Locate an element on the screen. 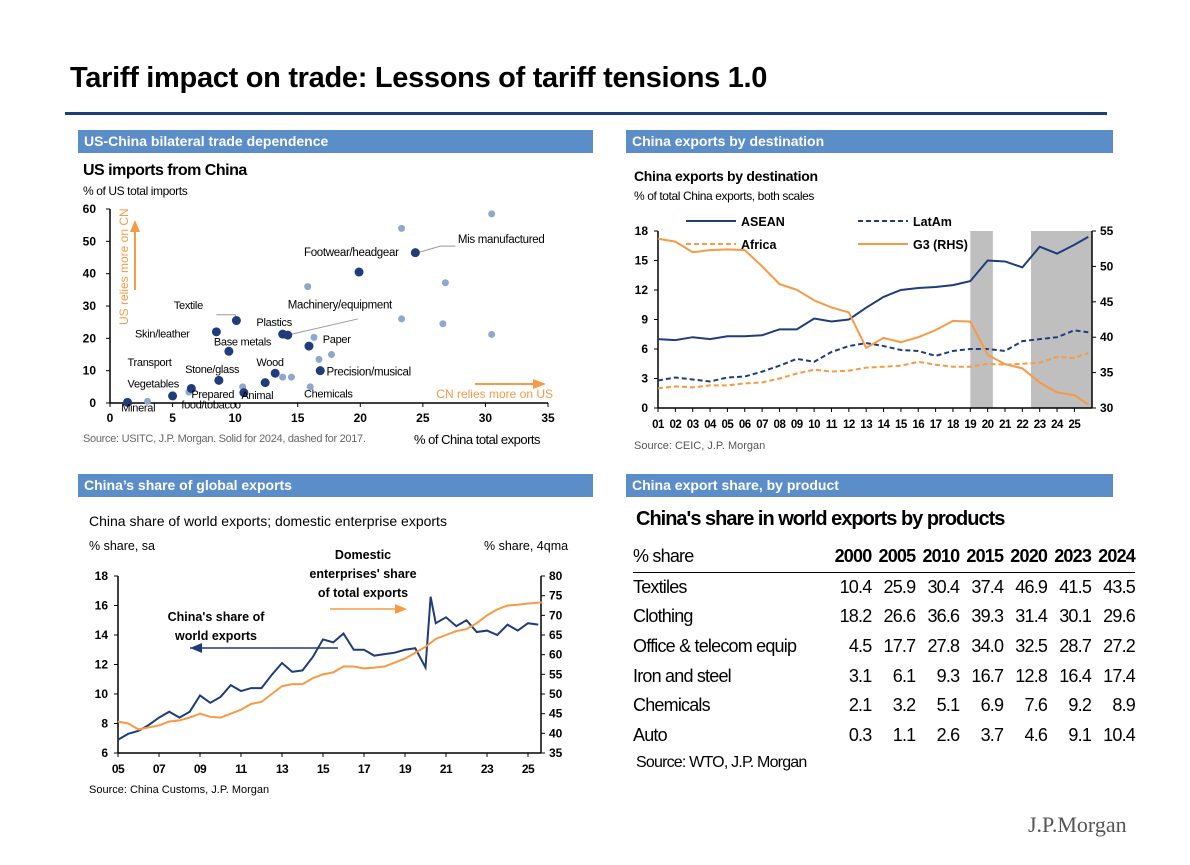  table-cell: 17.7 is located at coordinates (900, 646).